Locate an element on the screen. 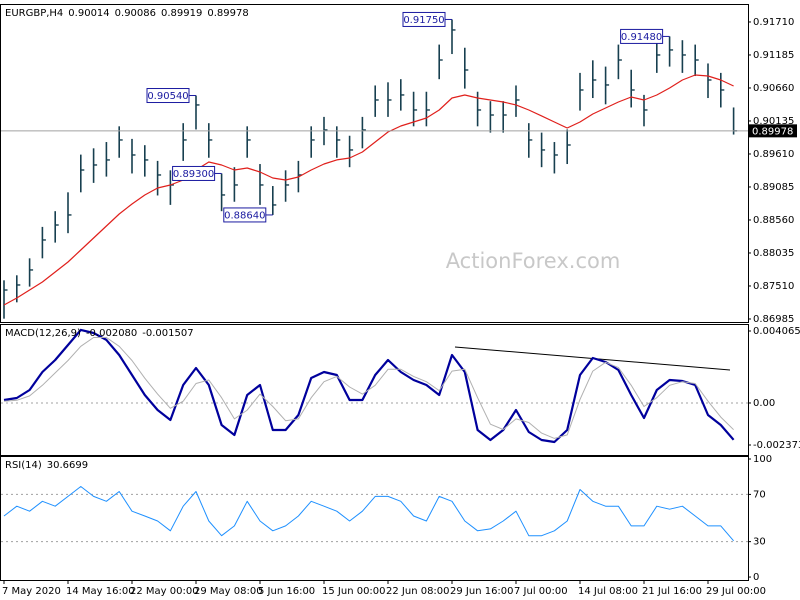  y-tick-label: 0 is located at coordinates (756, 577).